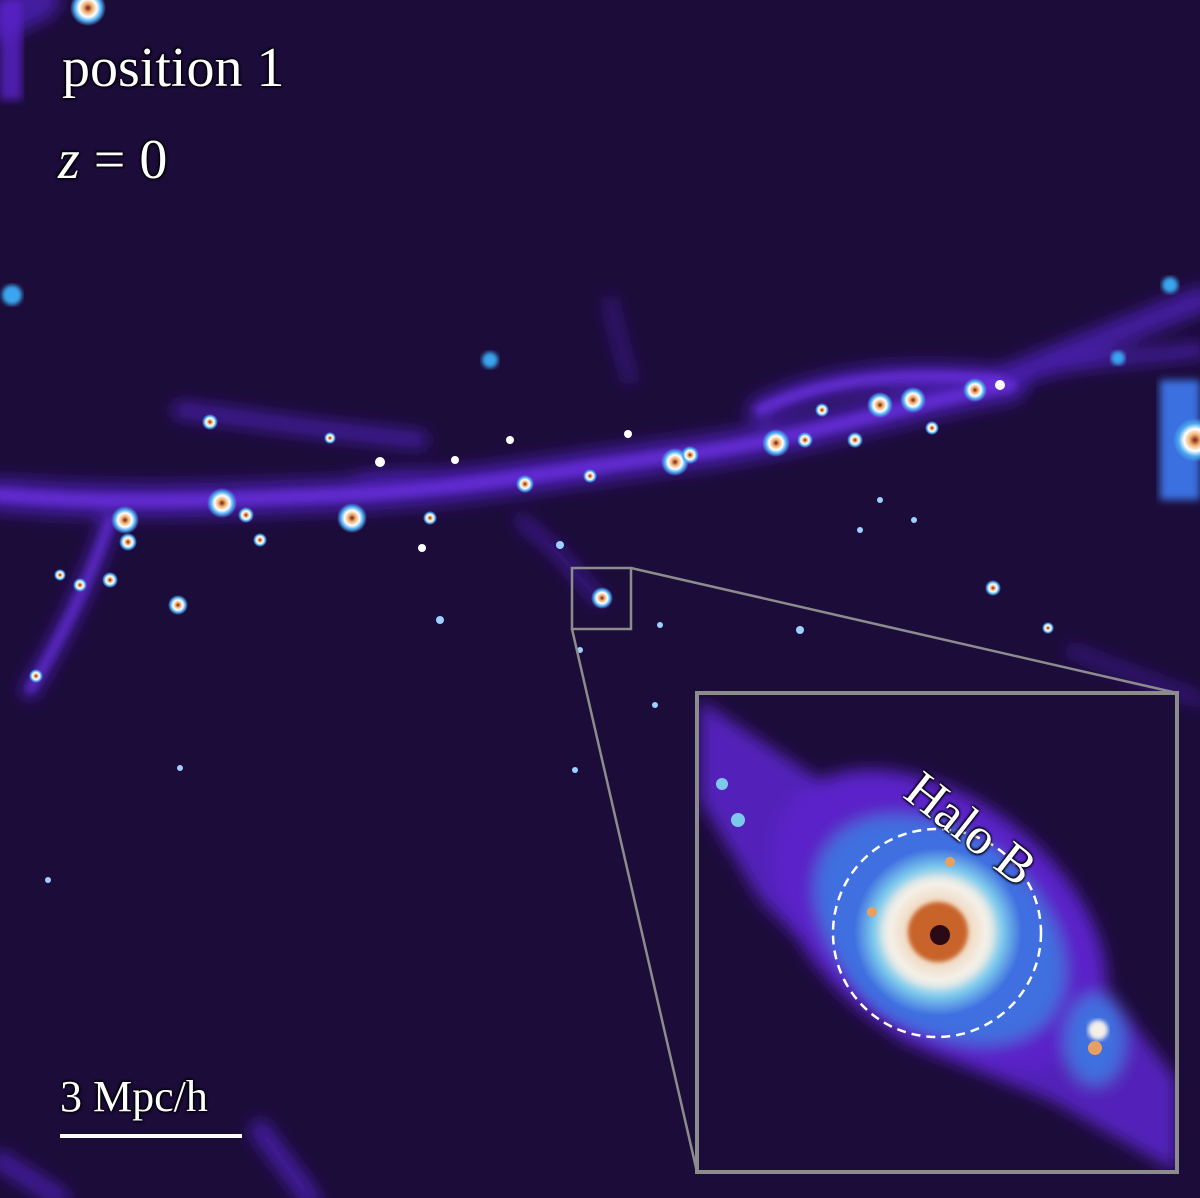 This screenshot has height=1198, width=1200. I want to click on redshift-value: = 0, so click(123, 160).